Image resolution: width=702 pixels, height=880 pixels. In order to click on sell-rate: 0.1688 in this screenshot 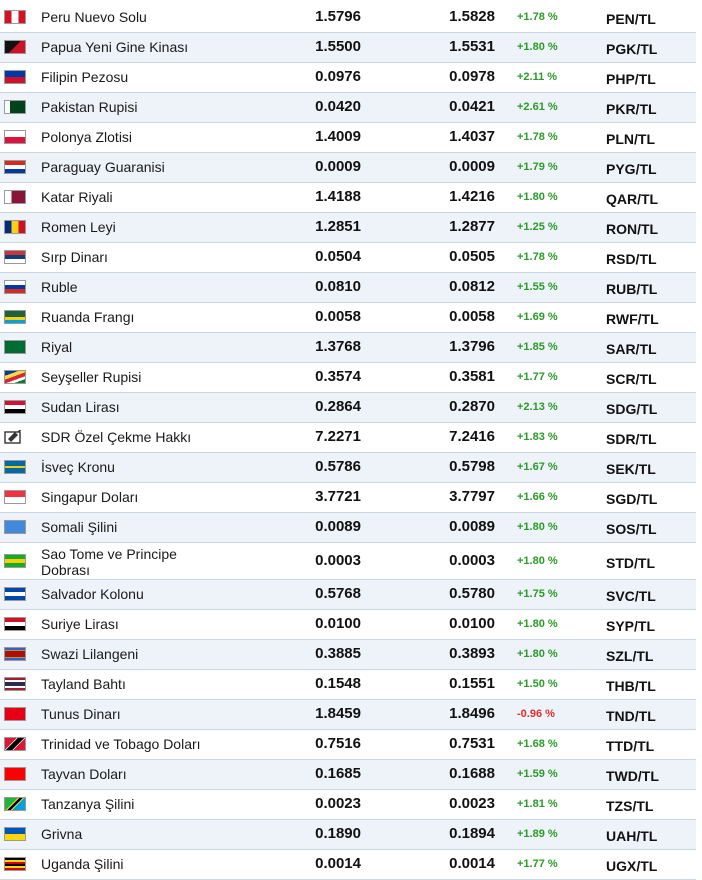, I will do `click(472, 773)`.